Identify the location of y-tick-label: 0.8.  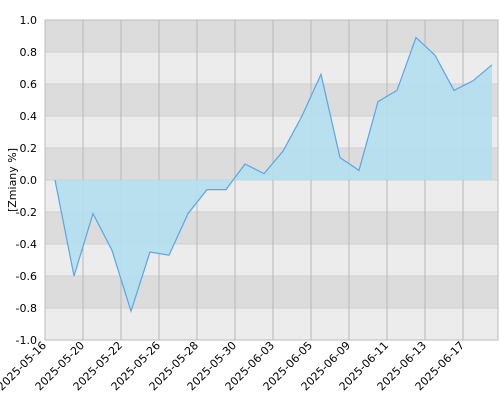
(29, 52).